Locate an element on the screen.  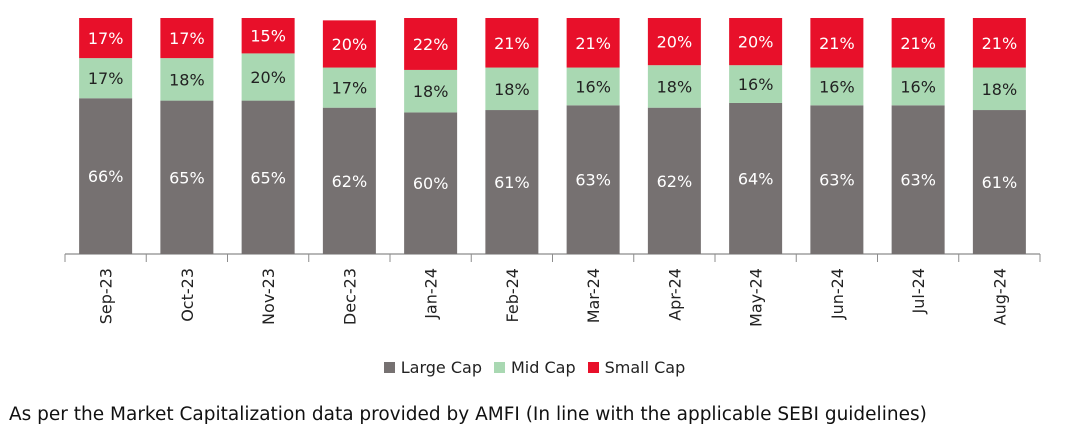
x-tick-label: Feb-24 is located at coordinates (512, 295).